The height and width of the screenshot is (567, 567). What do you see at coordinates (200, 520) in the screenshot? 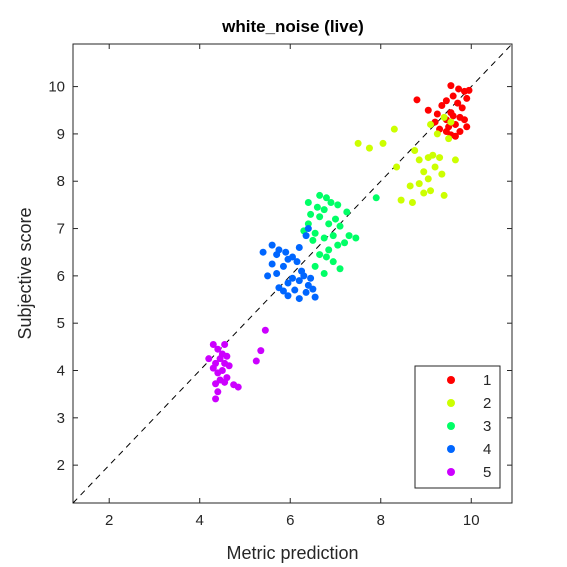
I see `x-tick-label: 4` at bounding box center [200, 520].